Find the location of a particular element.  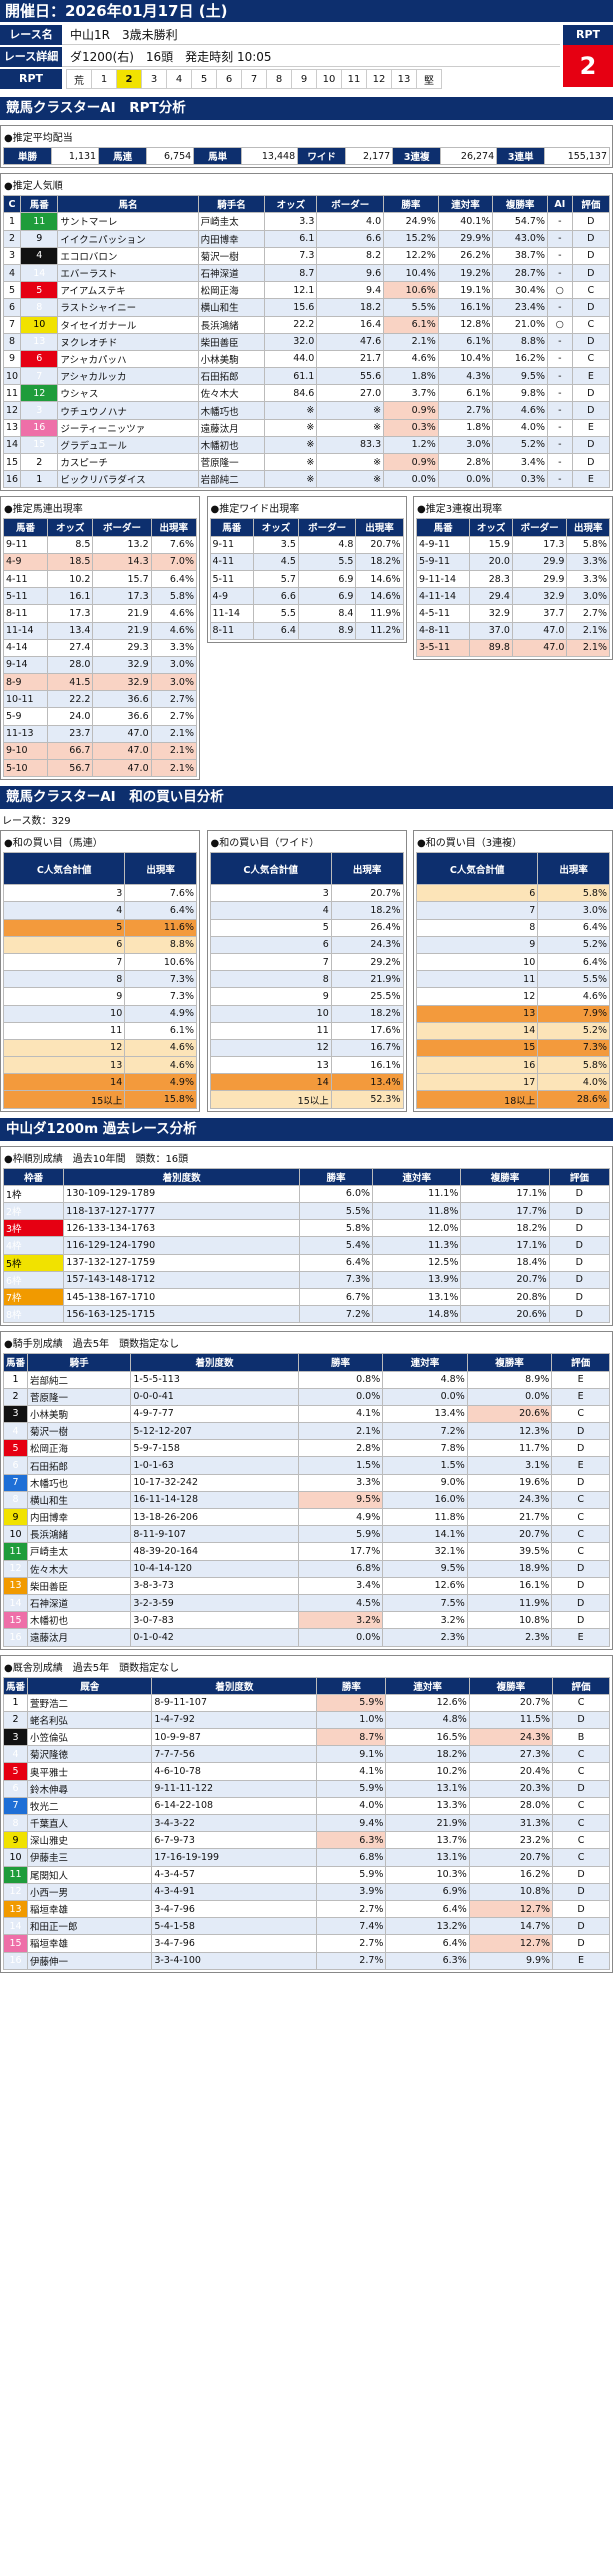

column-header: 評価 is located at coordinates (581, 1685).